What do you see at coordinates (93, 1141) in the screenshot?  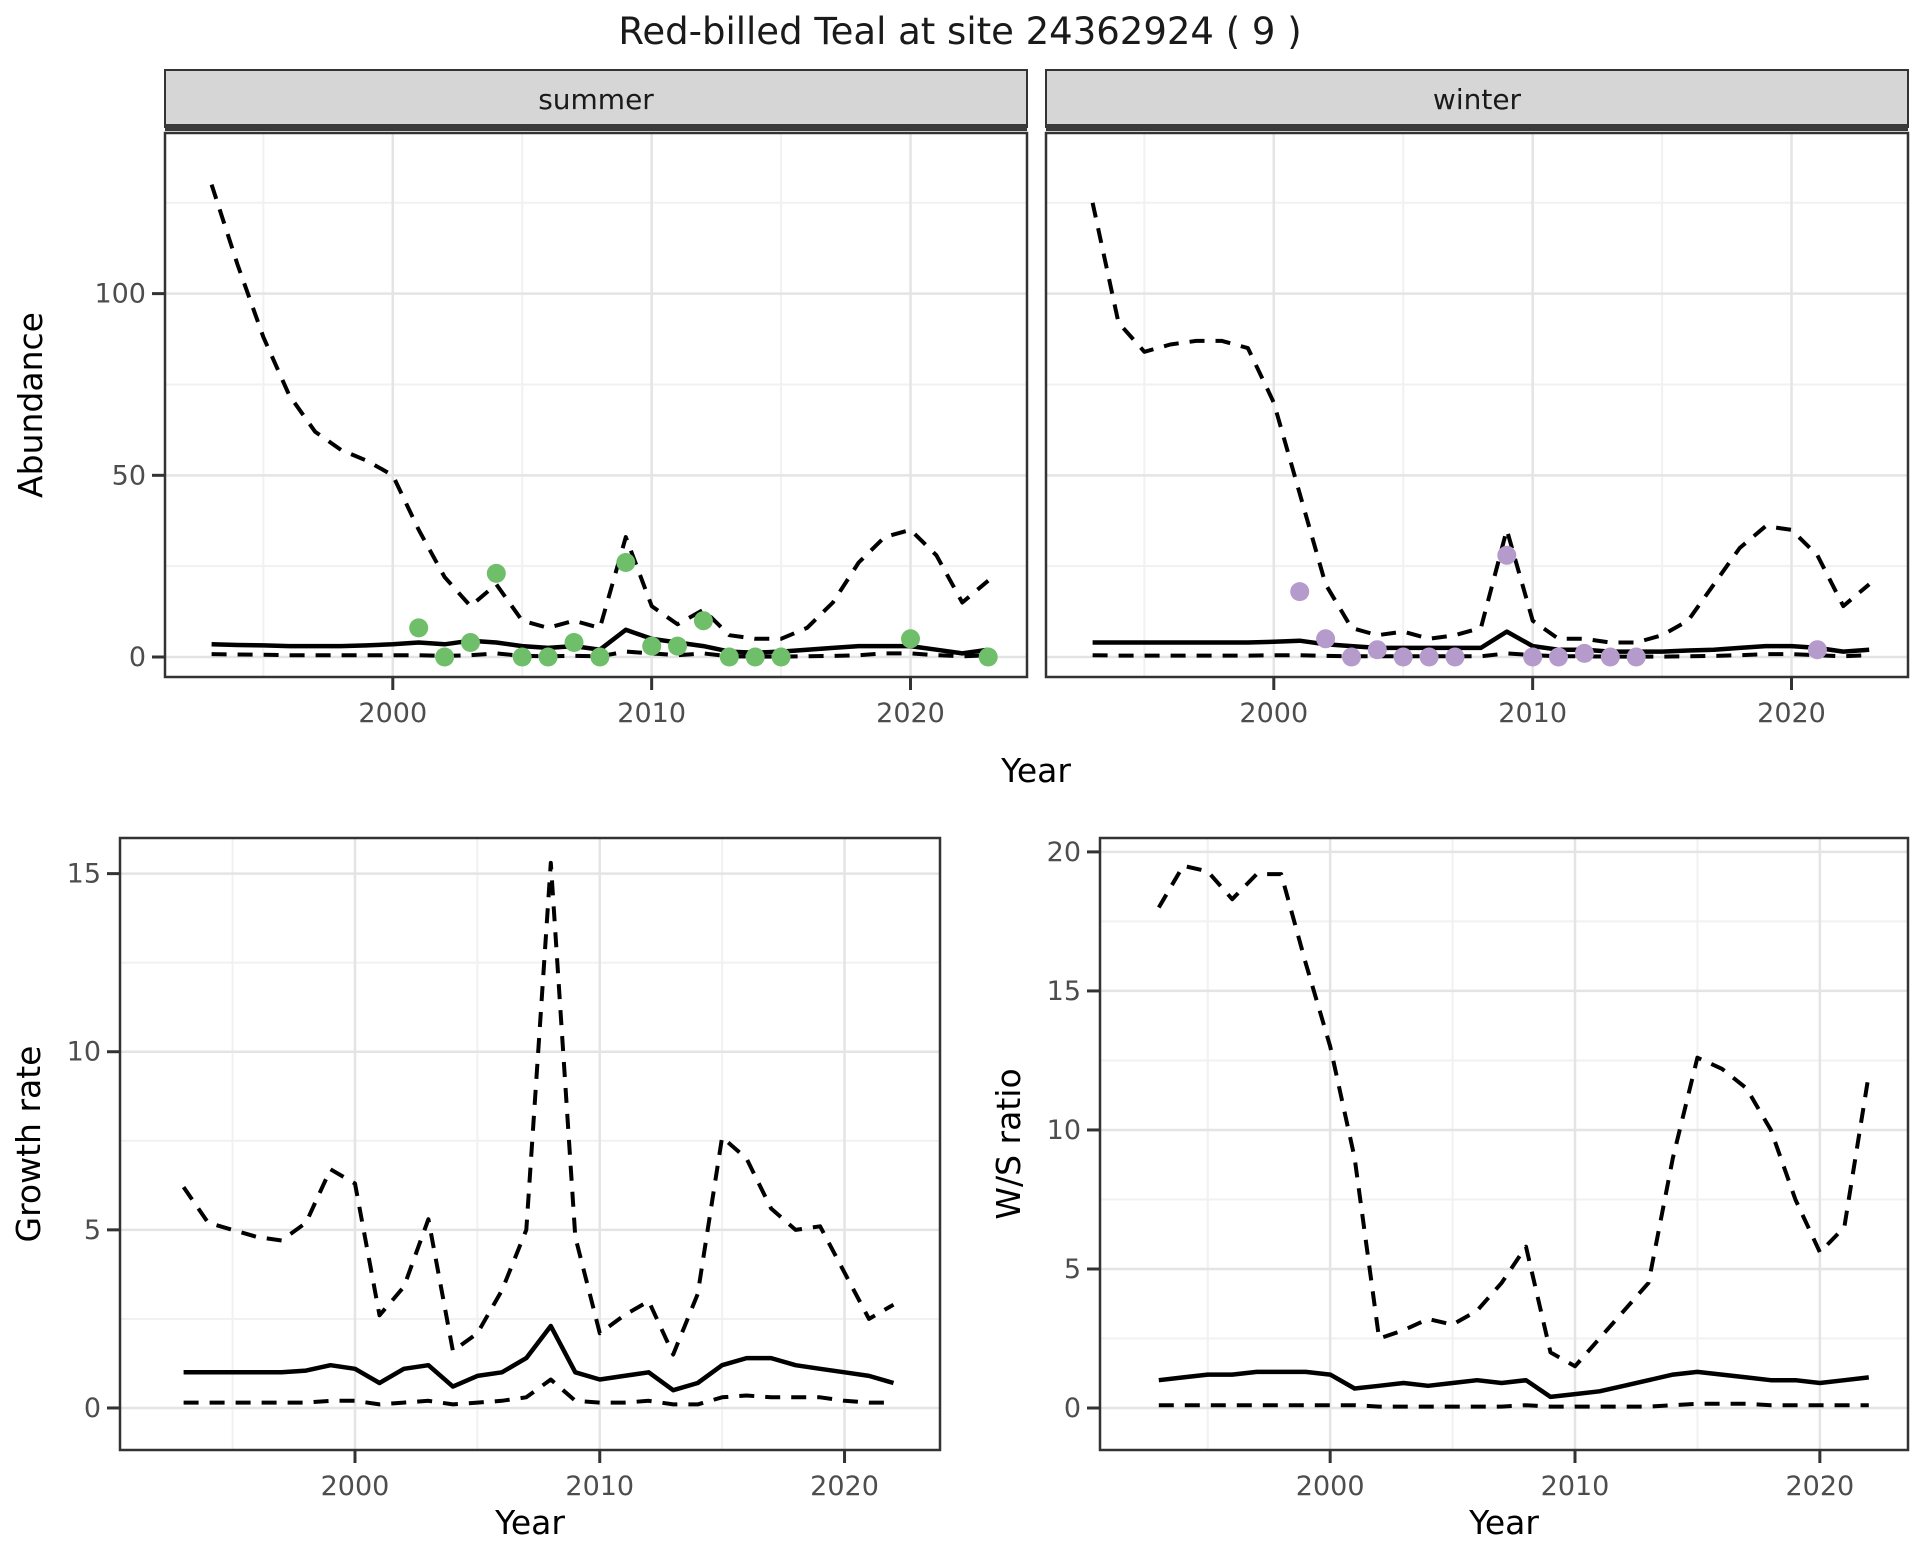 I see `y-axis-ticks: 0 5 10 15` at bounding box center [93, 1141].